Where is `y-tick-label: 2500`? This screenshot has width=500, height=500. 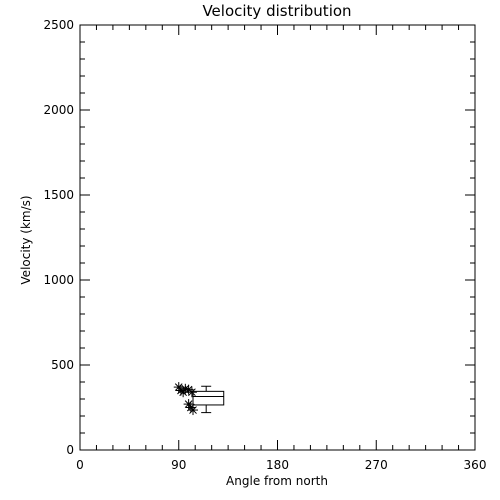
y-tick-label: 2500 is located at coordinates (58, 25).